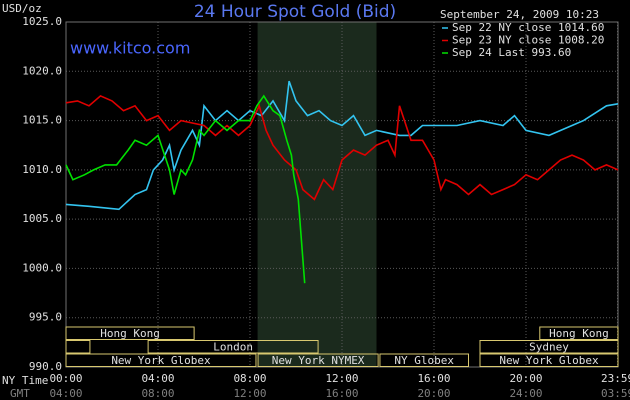 This screenshot has height=400, width=630. Describe the element at coordinates (511, 52) in the screenshot. I see `legend-label: Sep 24 Last 993.60` at that location.